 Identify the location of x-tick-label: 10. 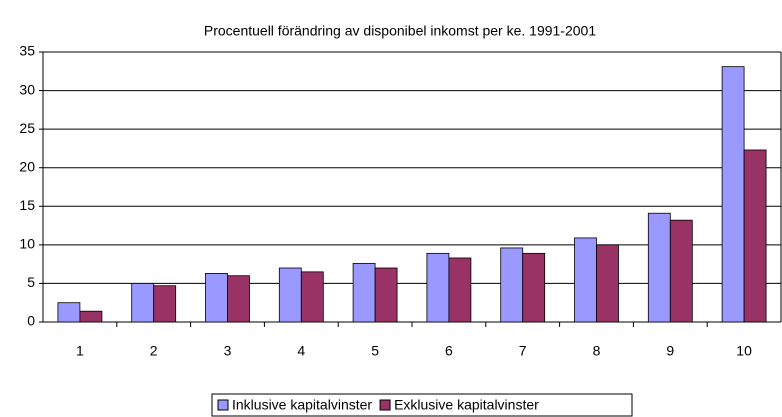
(744, 351).